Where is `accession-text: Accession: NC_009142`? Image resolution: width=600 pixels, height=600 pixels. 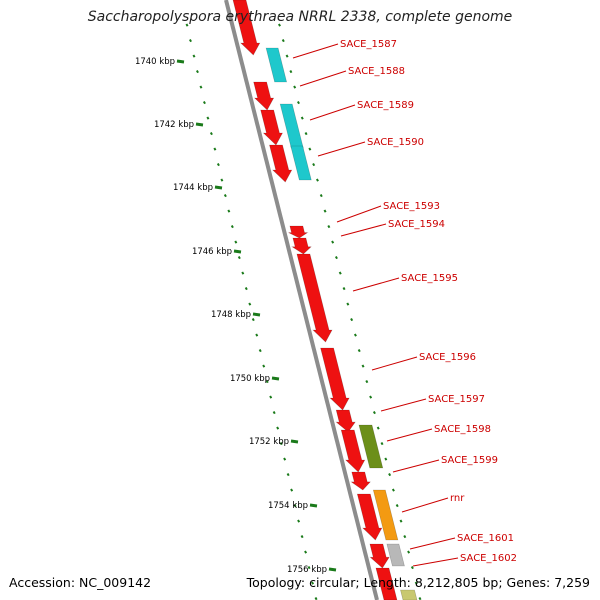
accession-text: Accession: NC_009142 is located at coordinates (80, 582).